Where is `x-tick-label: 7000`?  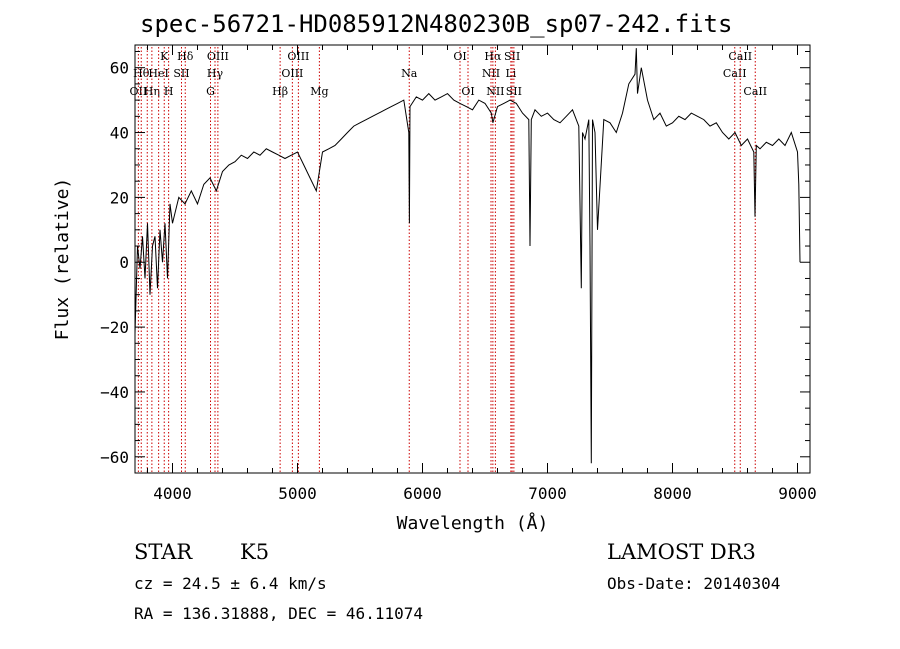 x-tick-label: 7000 is located at coordinates (547, 493).